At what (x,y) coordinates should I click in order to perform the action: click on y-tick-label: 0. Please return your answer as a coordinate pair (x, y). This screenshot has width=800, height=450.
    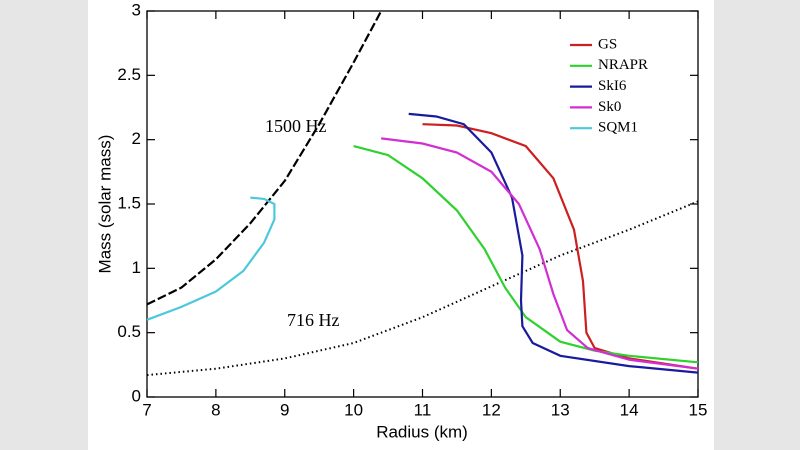
    Looking at the image, I should click on (136, 395).